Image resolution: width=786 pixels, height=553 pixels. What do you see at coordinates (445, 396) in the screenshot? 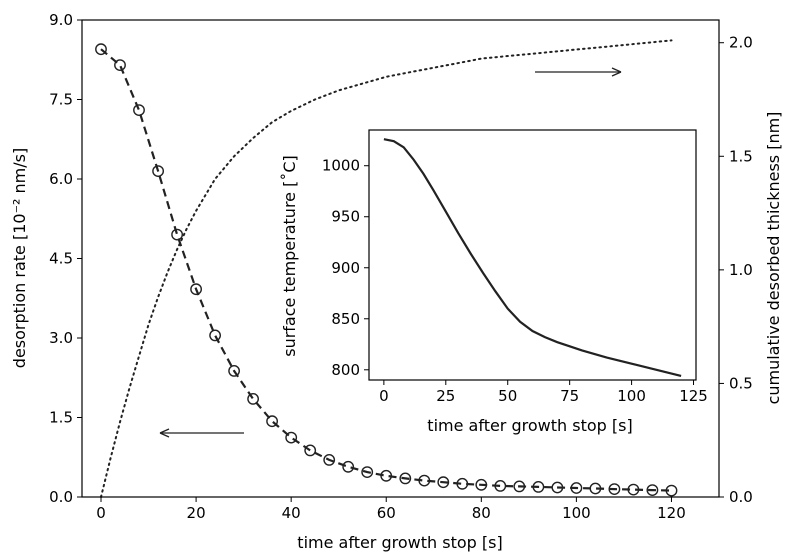
I see `inset-x-tick-label: 25` at bounding box center [445, 396].